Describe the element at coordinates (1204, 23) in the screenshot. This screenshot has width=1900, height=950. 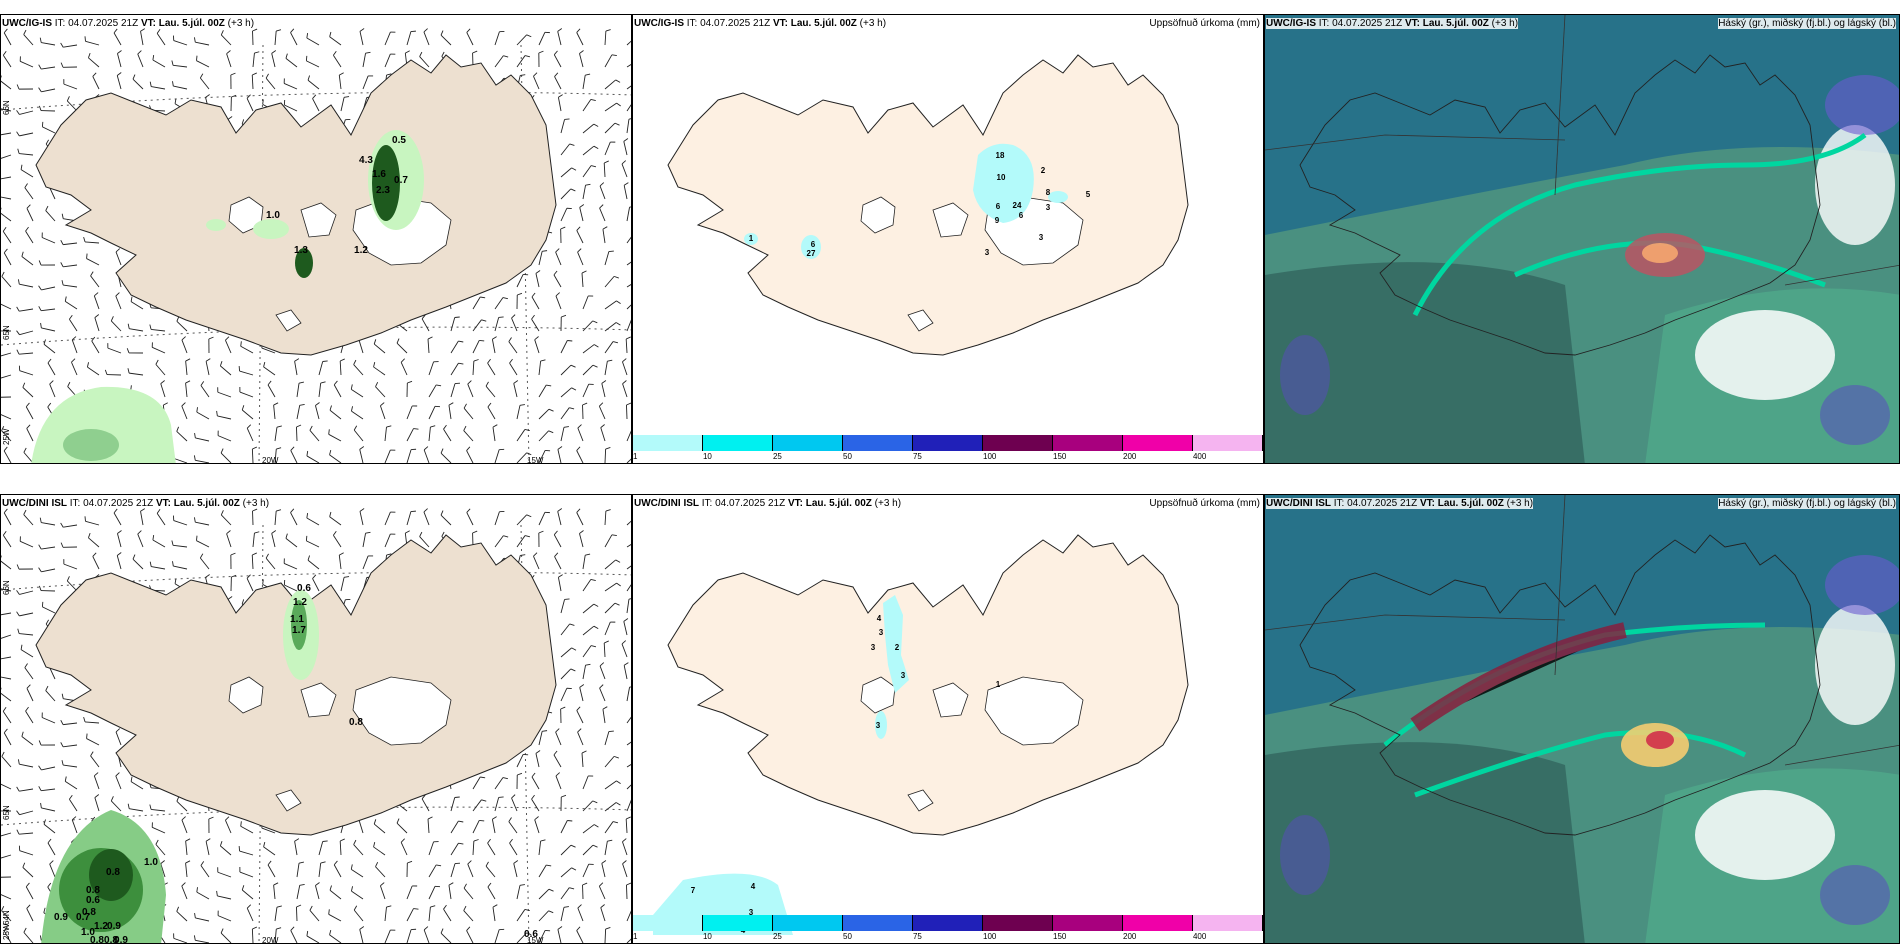
I see `precip-title: Uppsöfnuð úrkoma (mm)` at that location.